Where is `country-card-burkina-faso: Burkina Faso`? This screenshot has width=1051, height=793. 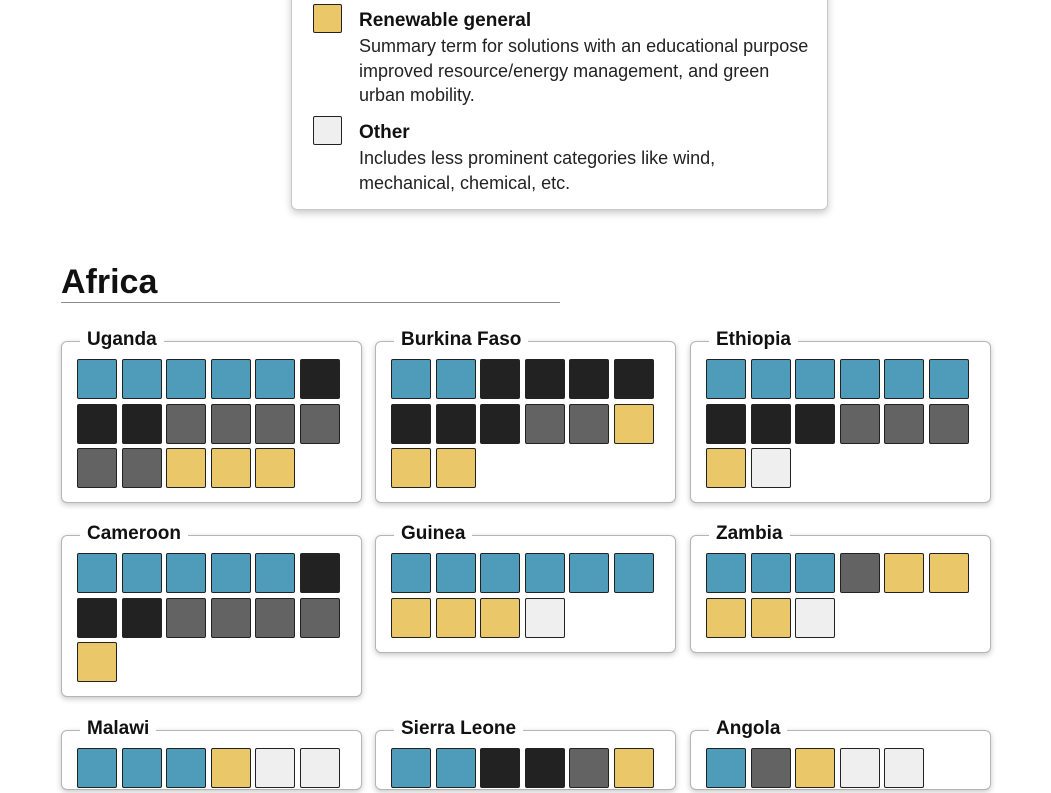 country-card-burkina-faso: Burkina Faso is located at coordinates (525, 416).